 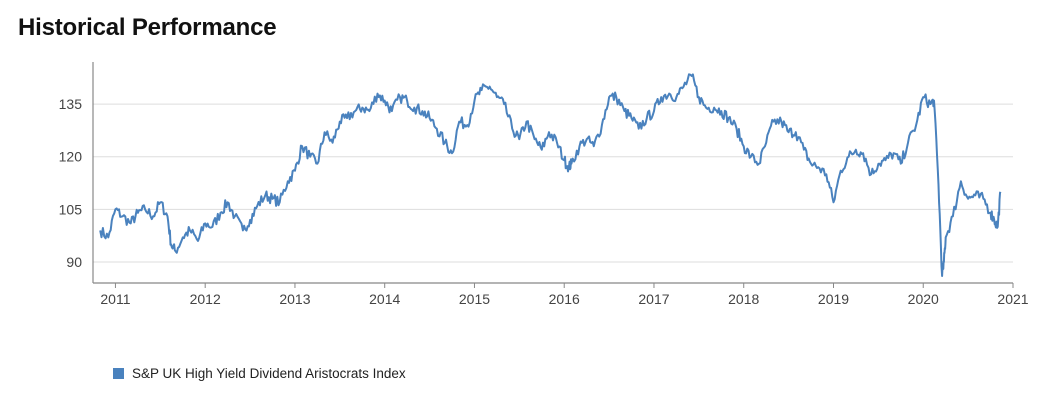 What do you see at coordinates (743, 299) in the screenshot?
I see `x-tick-label: 2018` at bounding box center [743, 299].